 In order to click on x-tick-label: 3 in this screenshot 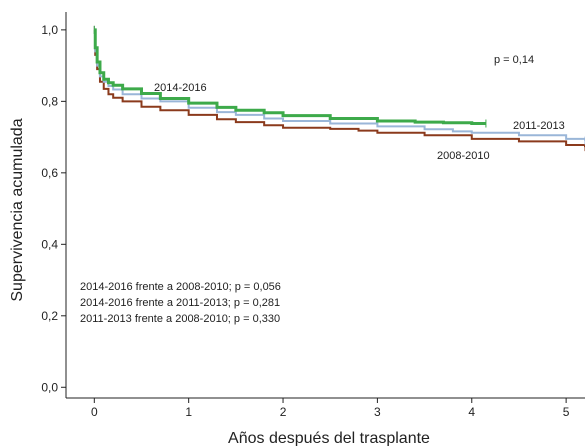, I will do `click(377, 412)`.